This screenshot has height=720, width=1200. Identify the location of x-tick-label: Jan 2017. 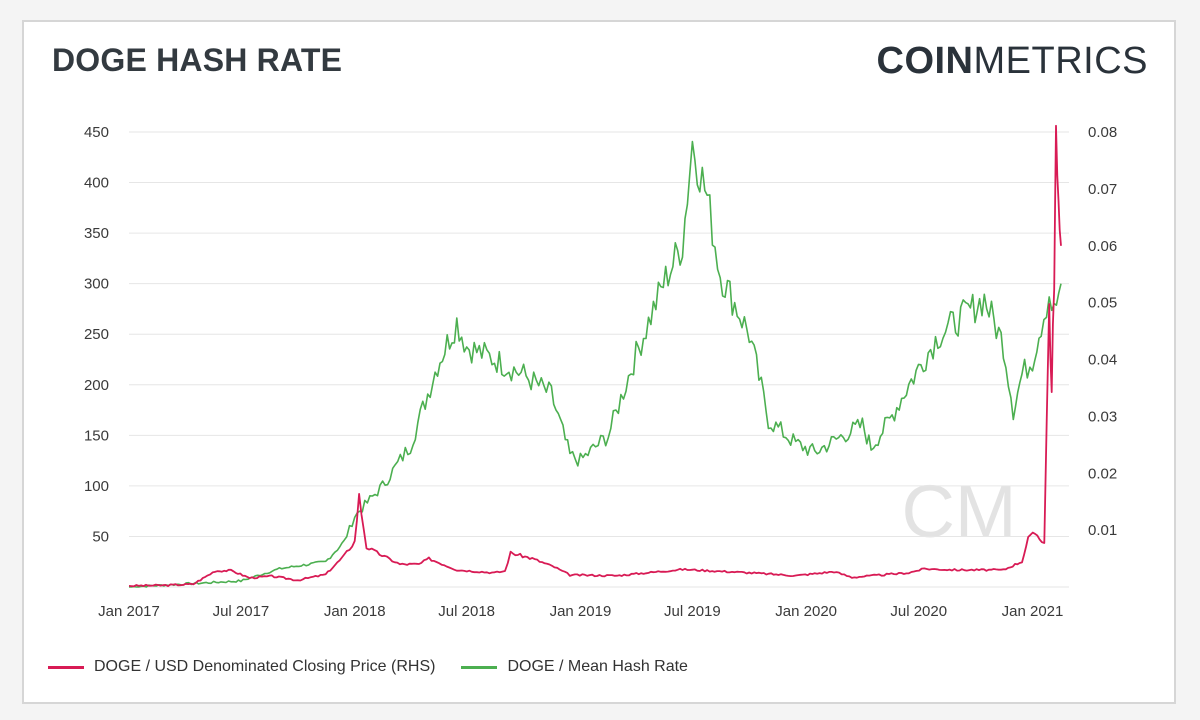
(129, 611).